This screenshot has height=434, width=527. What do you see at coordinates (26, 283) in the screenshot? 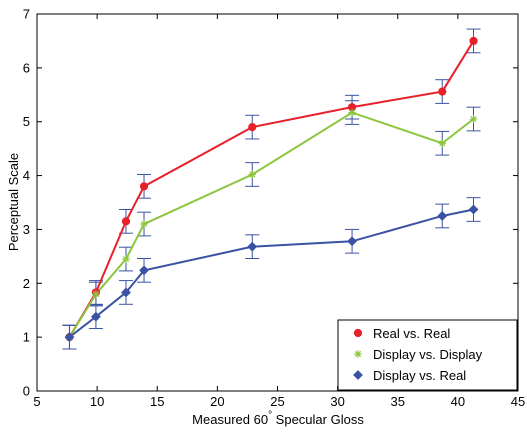
I see `y-tick-label: 2` at bounding box center [26, 283].